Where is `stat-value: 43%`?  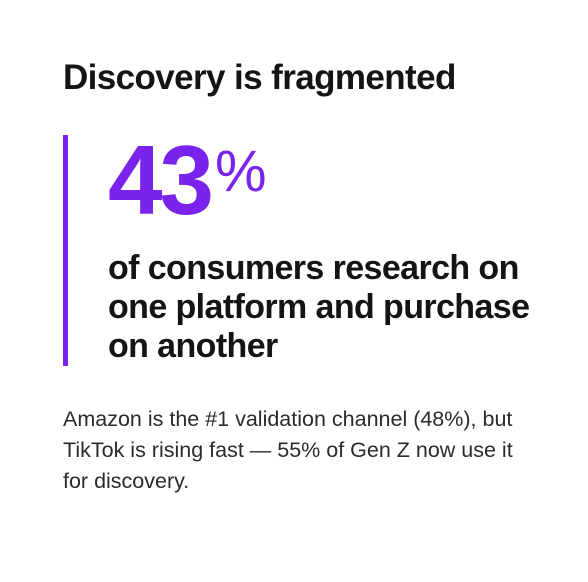
stat-value: 43% is located at coordinates (187, 180).